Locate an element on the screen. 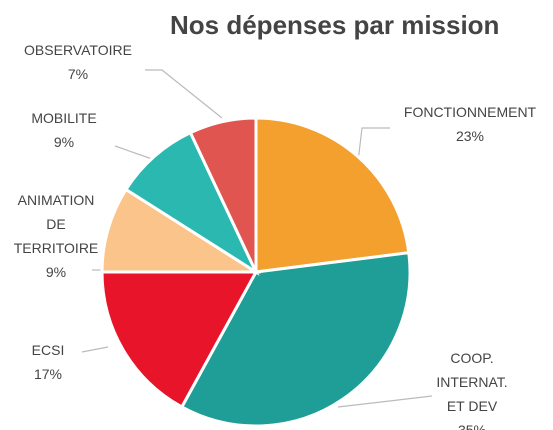 The height and width of the screenshot is (430, 553). value-label: 17% is located at coordinates (48, 374).